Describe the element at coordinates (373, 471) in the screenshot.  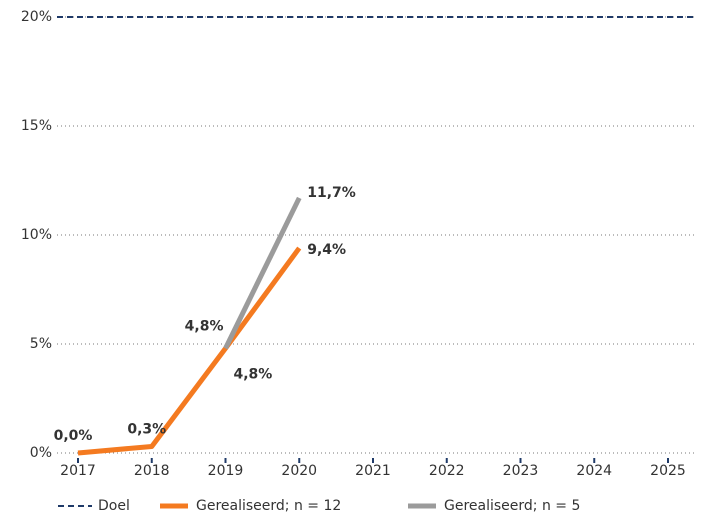
I see `x-tick-label: 2021` at that location.